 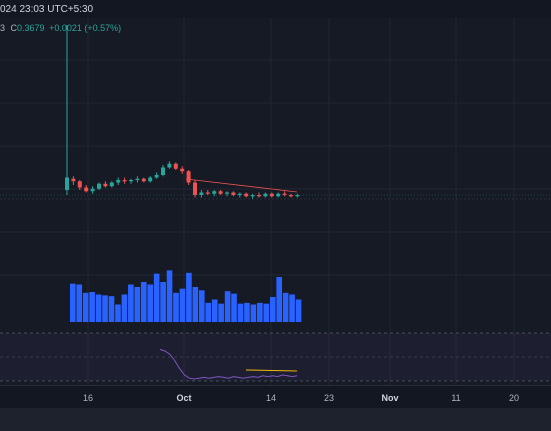 What do you see at coordinates (3, 28) in the screenshot?
I see `ohlc-prefix: 3` at bounding box center [3, 28].